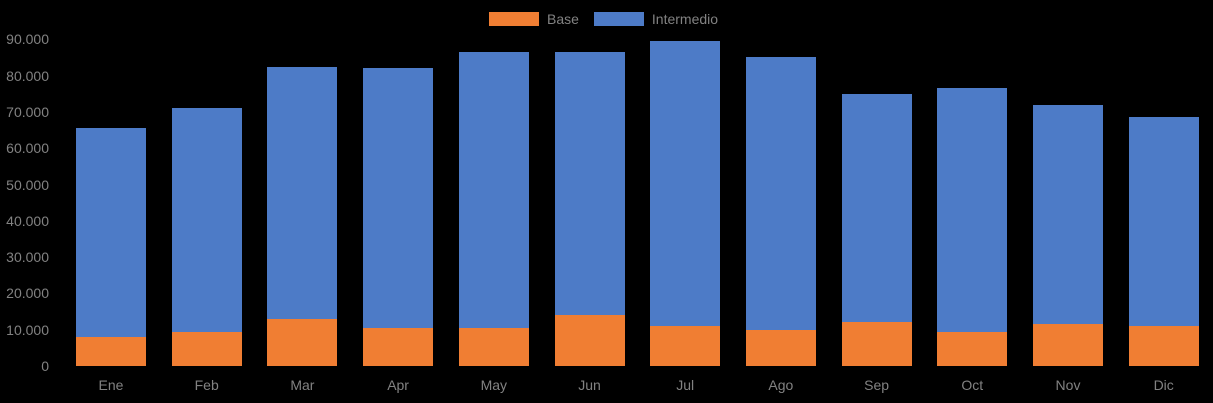  What do you see at coordinates (27, 111) in the screenshot?
I see `y-axis-tick-label: 70.000` at bounding box center [27, 111].